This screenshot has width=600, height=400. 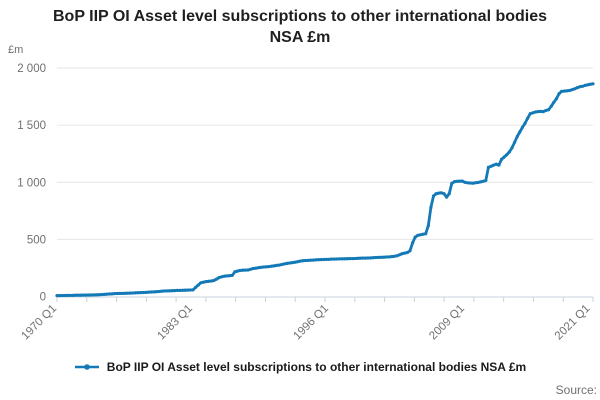 I want to click on legend-line-marker-icon, so click(x=86, y=367).